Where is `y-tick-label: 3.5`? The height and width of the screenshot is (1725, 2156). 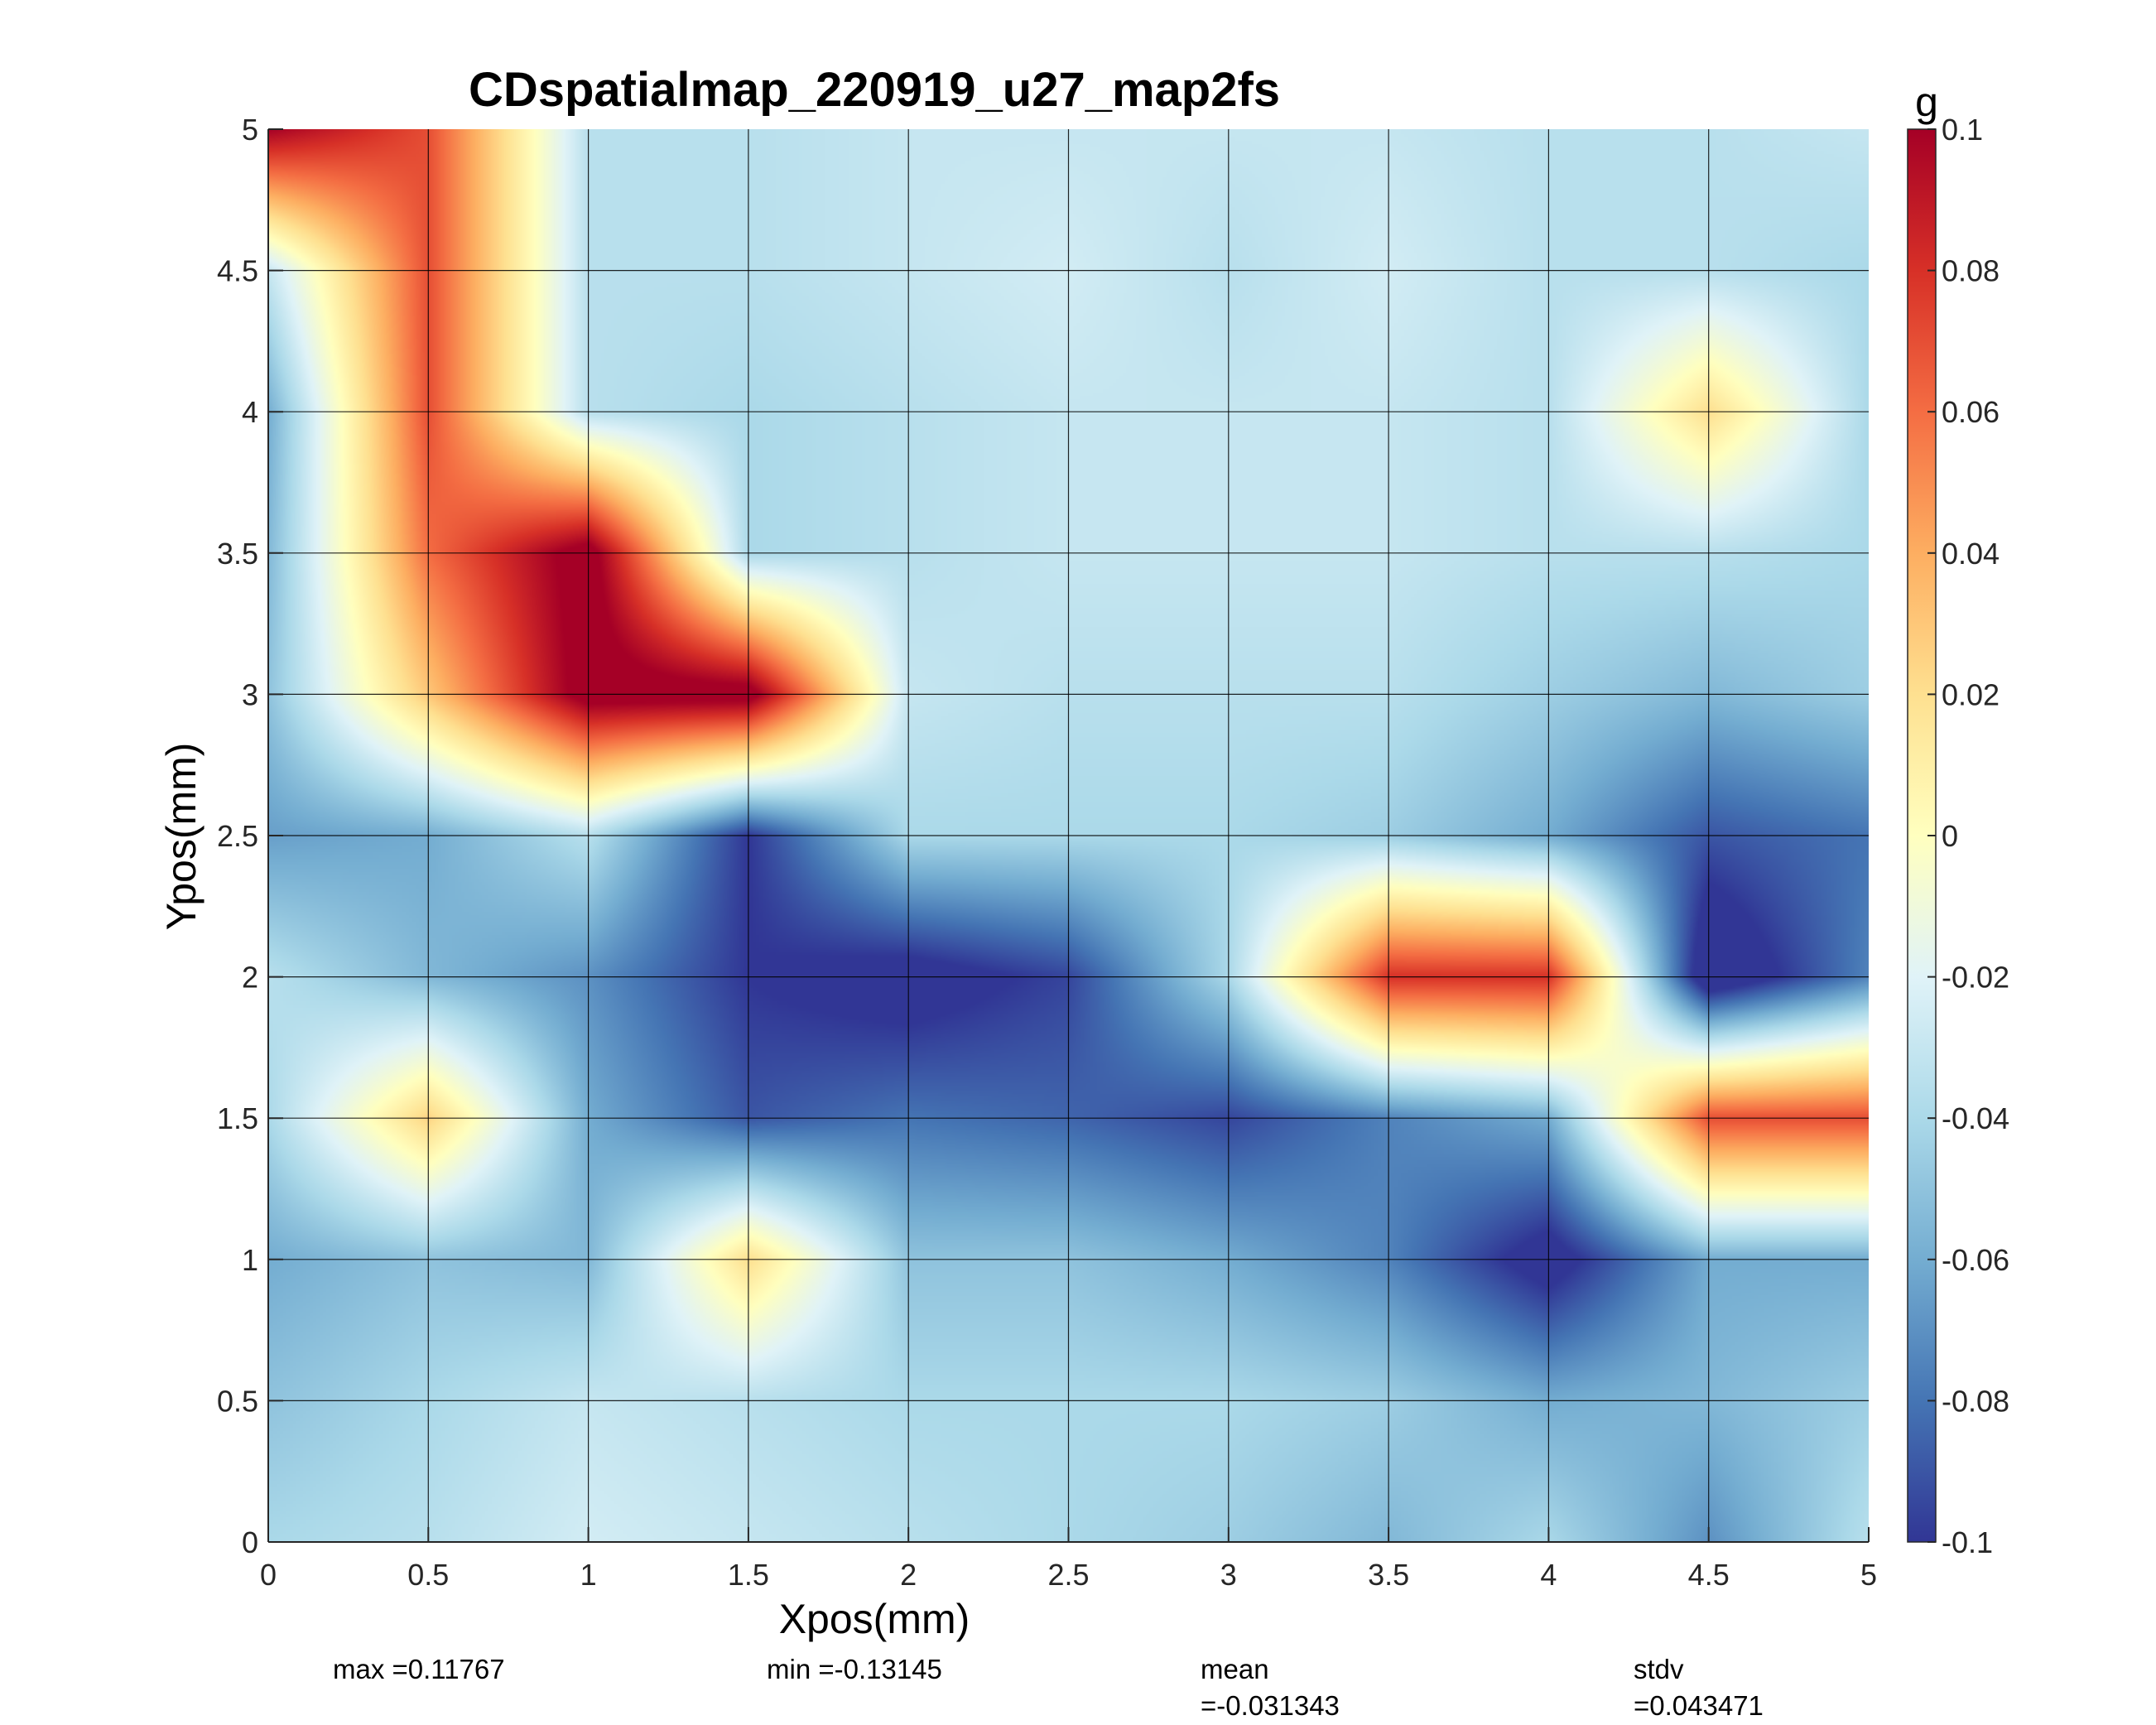
y-tick-label: 3.5 is located at coordinates (237, 554).